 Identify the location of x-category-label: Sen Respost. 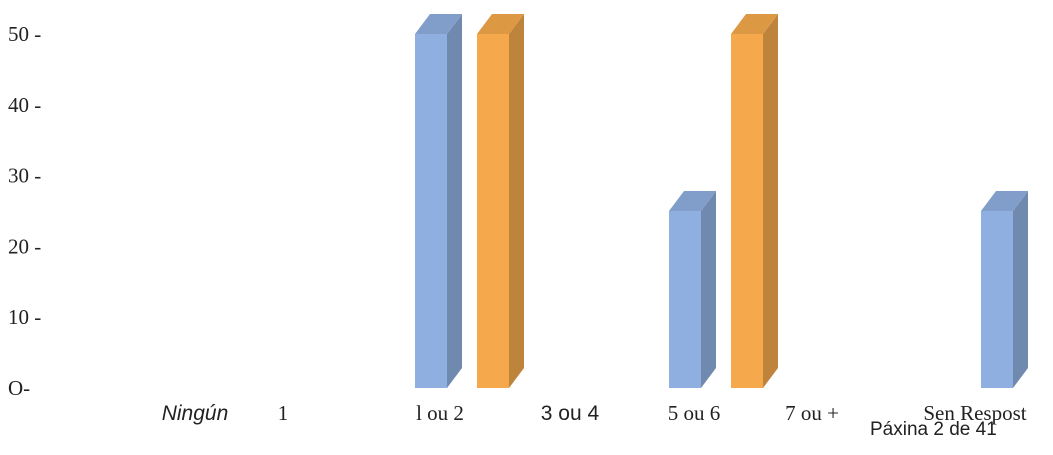
(974, 413).